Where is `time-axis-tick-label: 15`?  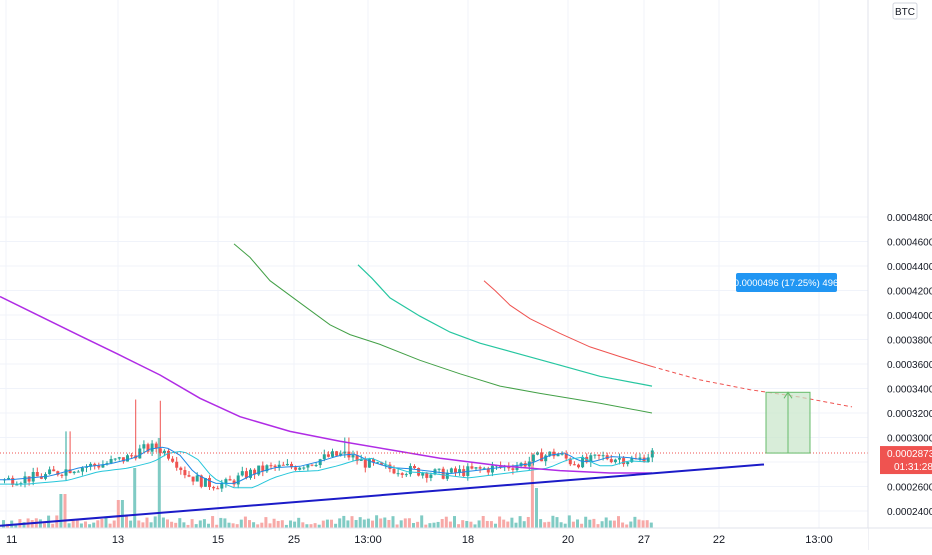 time-axis-tick-label: 15 is located at coordinates (218, 540).